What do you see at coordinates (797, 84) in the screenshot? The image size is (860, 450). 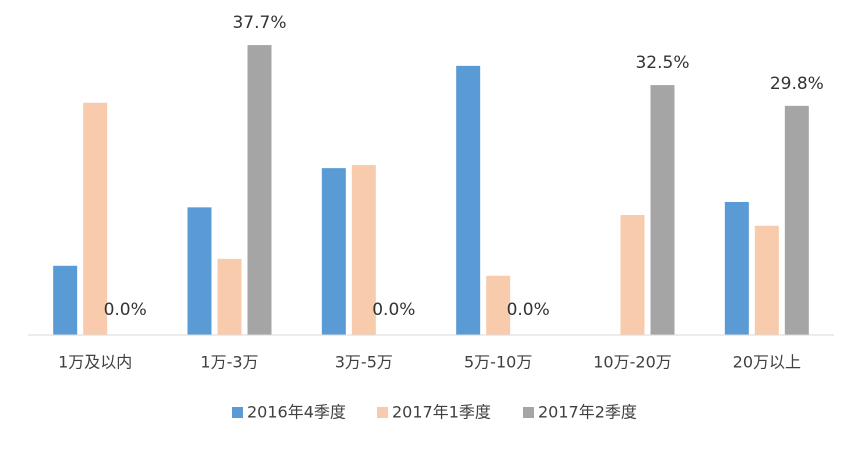 I see `data-label: 29.8%` at bounding box center [797, 84].